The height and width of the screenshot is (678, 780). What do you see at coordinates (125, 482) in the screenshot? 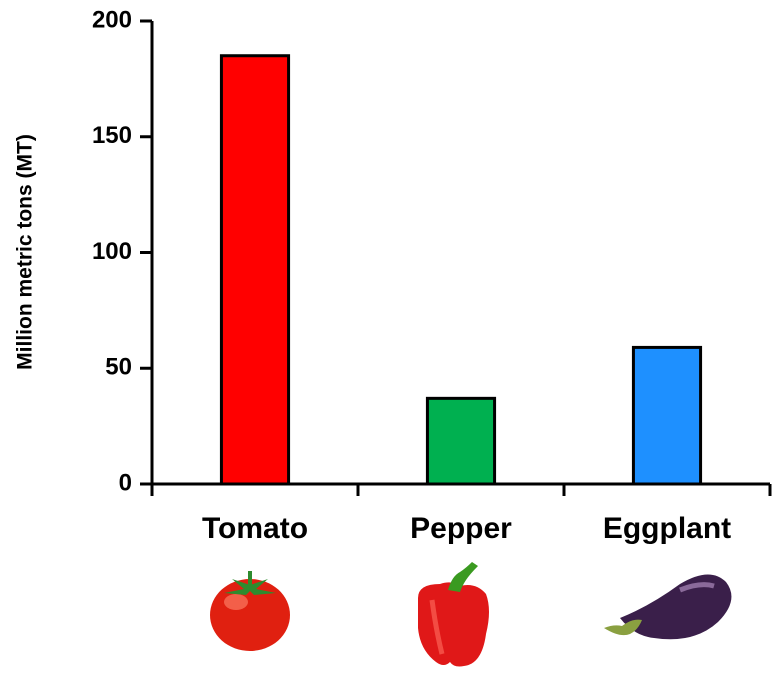
I see `y-tick-label: 0` at bounding box center [125, 482].